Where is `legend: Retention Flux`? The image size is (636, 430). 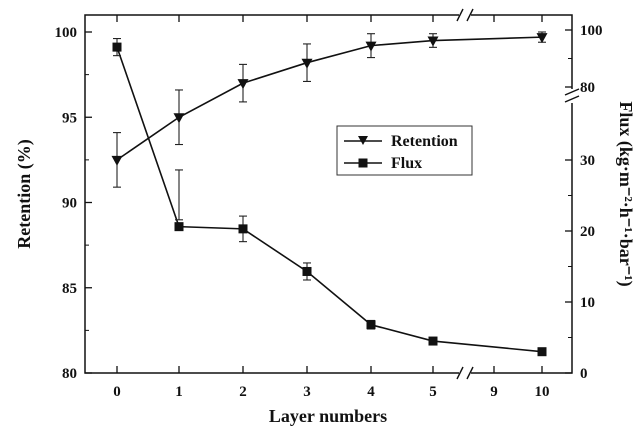
legend: Retention Flux is located at coordinates (404, 150).